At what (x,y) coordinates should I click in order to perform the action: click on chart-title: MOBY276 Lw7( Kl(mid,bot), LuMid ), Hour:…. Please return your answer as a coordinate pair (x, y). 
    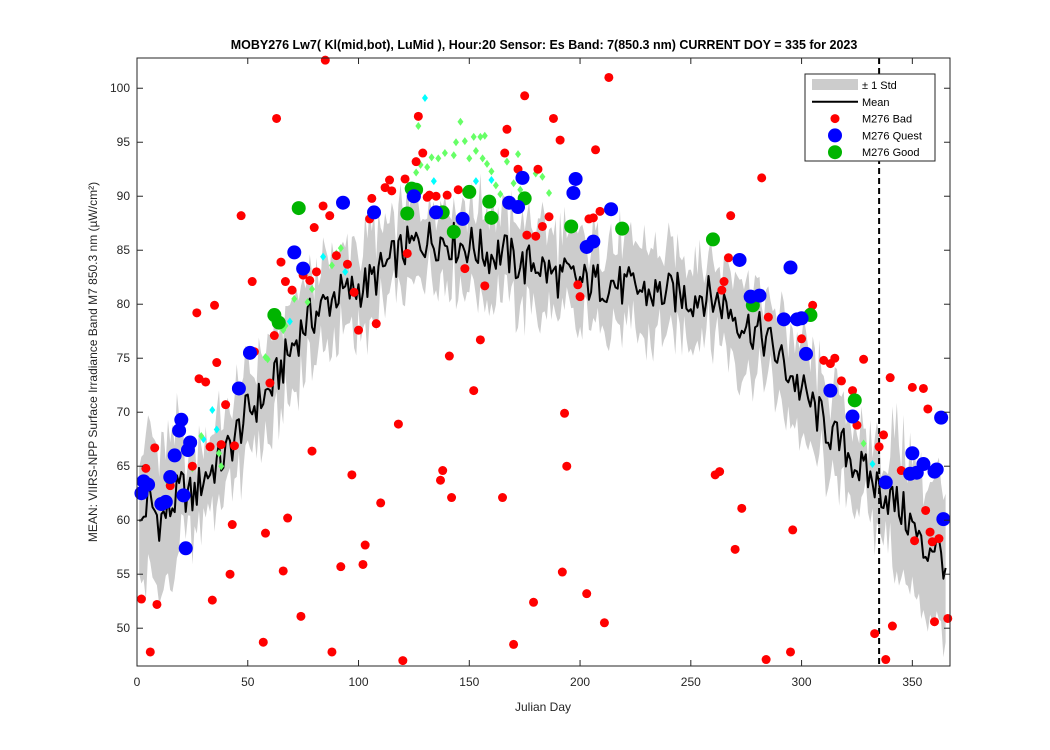
    Looking at the image, I should click on (544, 45).